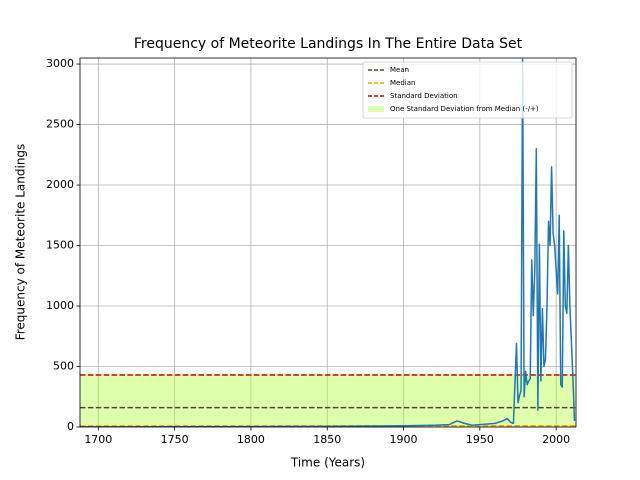 This screenshot has width=640, height=480. Describe the element at coordinates (60, 184) in the screenshot. I see `y-tick-label: 2000` at that location.